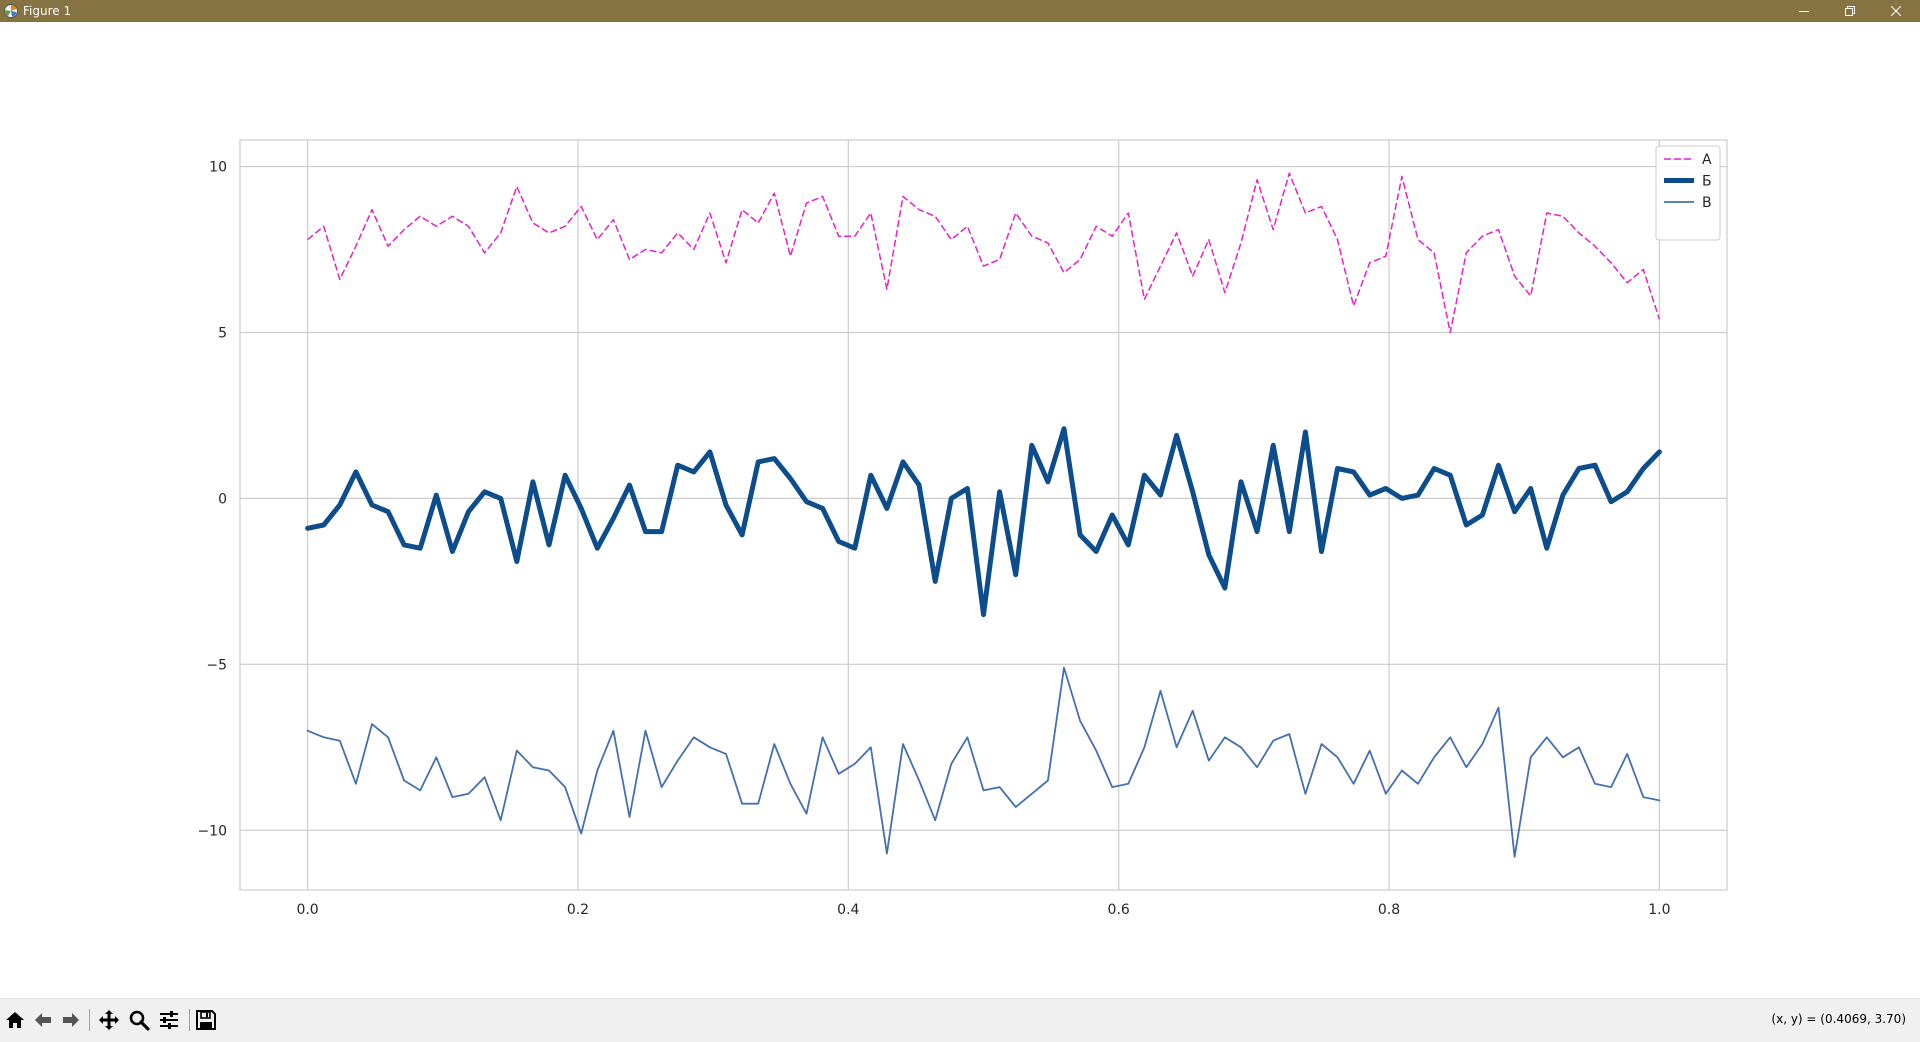 This screenshot has width=1920, height=1042. What do you see at coordinates (1119, 910) in the screenshot?
I see `x-tick-label: 0.6` at bounding box center [1119, 910].